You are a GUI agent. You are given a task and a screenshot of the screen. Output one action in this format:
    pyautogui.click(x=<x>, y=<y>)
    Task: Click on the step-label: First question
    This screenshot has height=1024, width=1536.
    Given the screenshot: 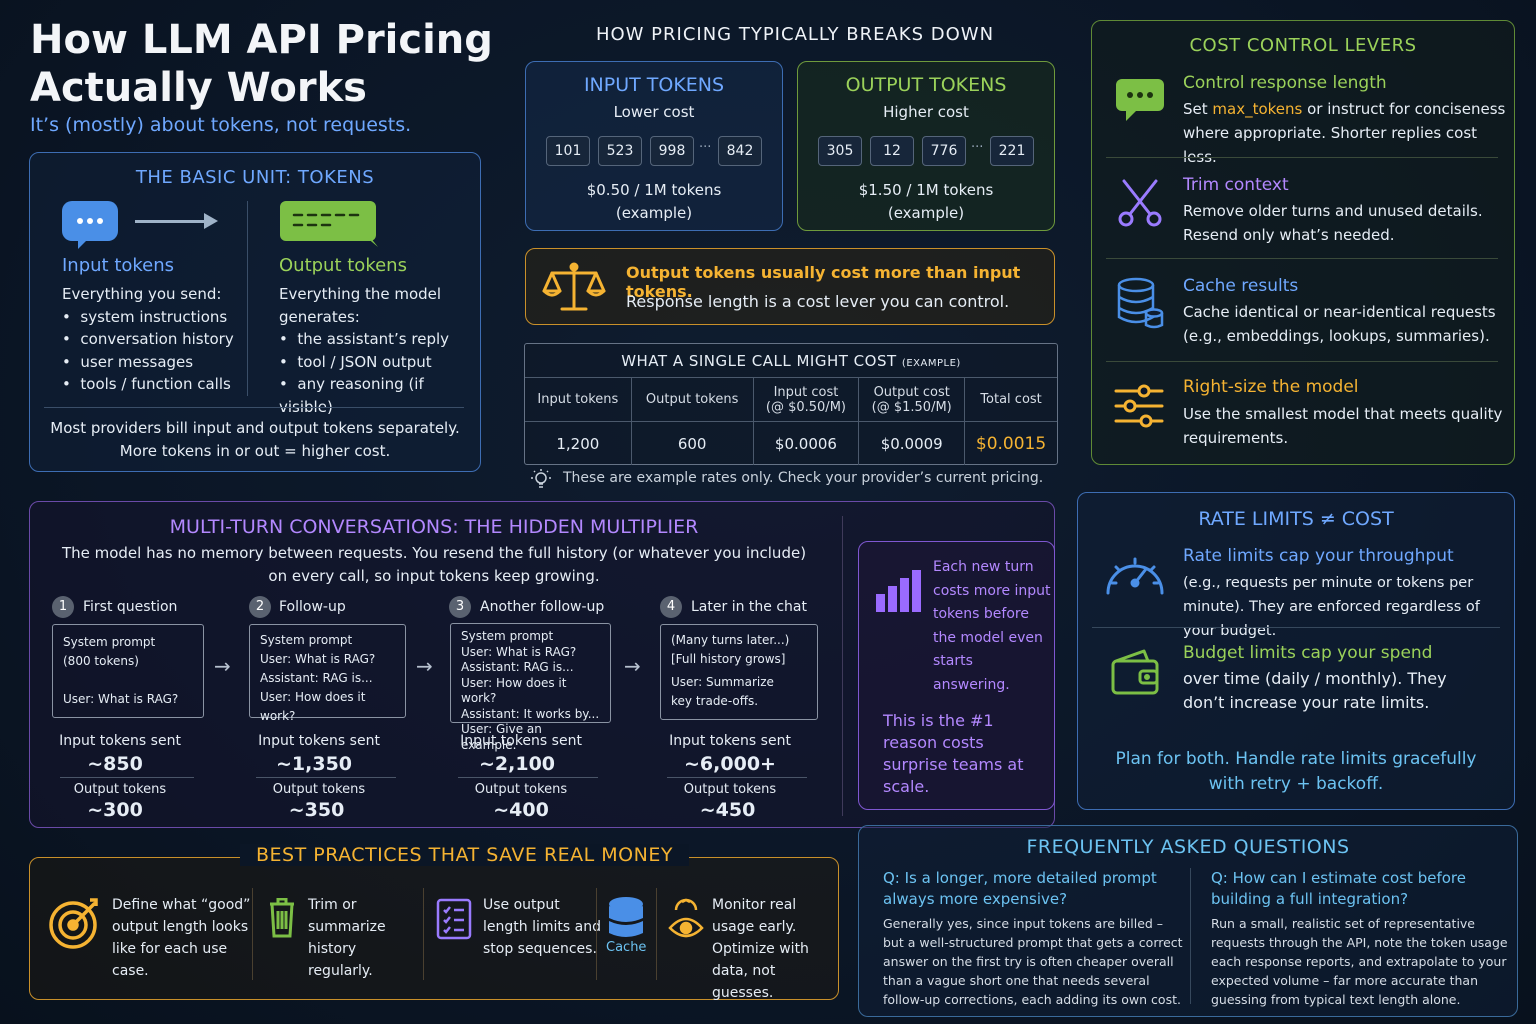 What is the action you would take?
    pyautogui.click(x=130, y=607)
    